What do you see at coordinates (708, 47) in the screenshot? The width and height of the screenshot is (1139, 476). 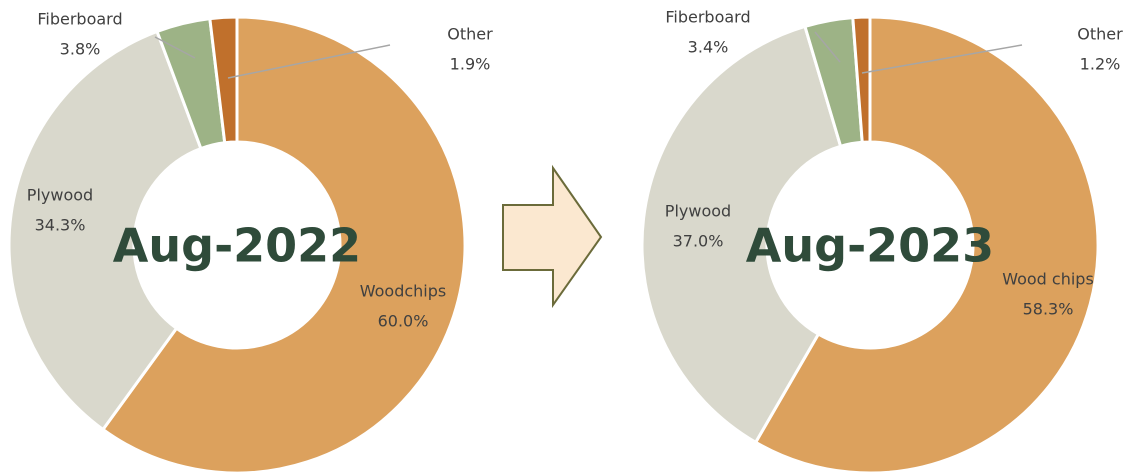 I see `slice-value-label: 3.4%` at bounding box center [708, 47].